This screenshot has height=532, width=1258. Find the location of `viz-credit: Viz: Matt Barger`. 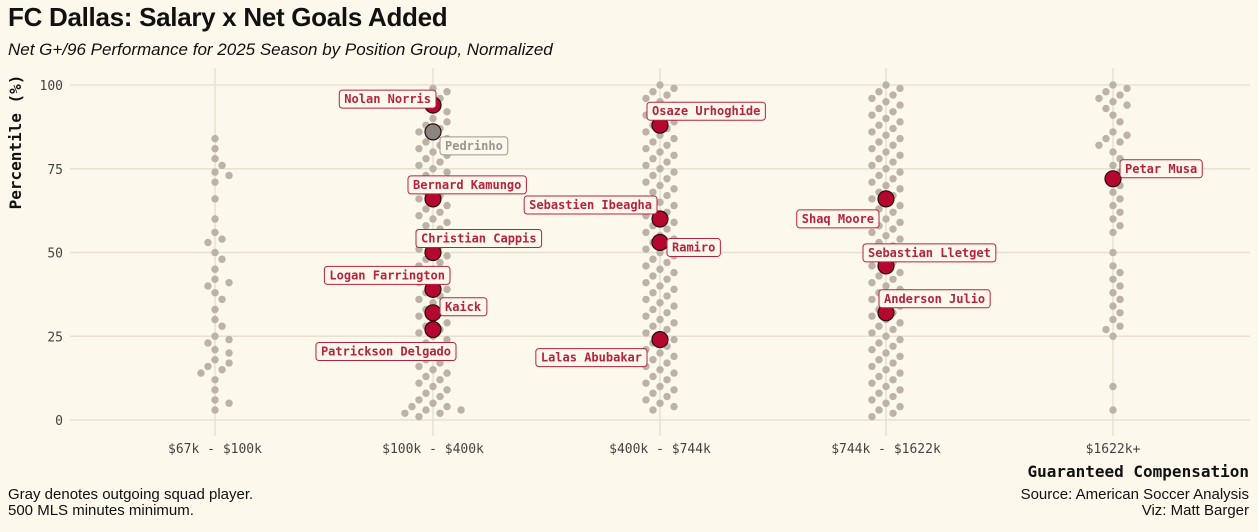

viz-credit: Viz: Matt Barger is located at coordinates (1195, 510).